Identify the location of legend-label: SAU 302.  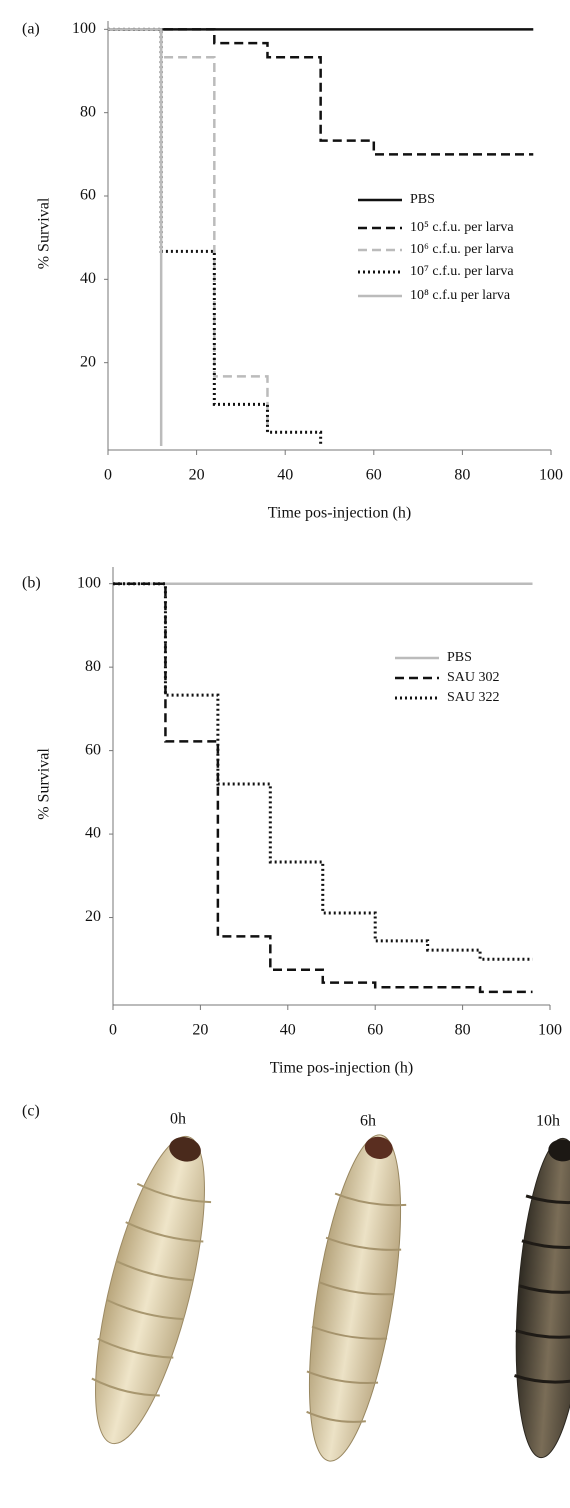
(473, 677).